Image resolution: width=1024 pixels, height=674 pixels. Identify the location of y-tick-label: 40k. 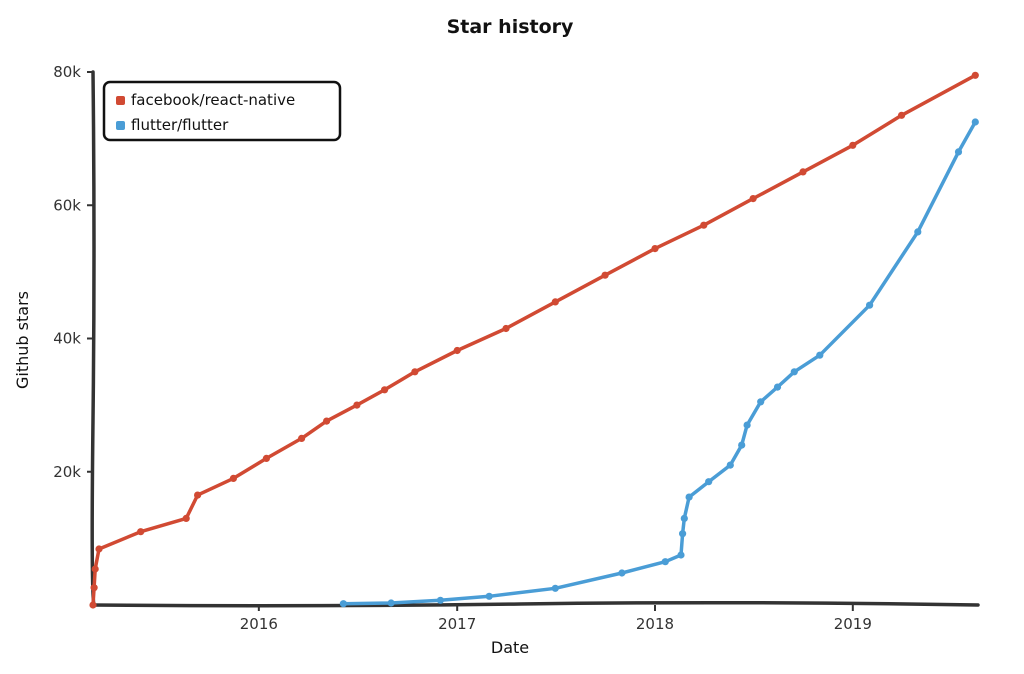
(67, 339).